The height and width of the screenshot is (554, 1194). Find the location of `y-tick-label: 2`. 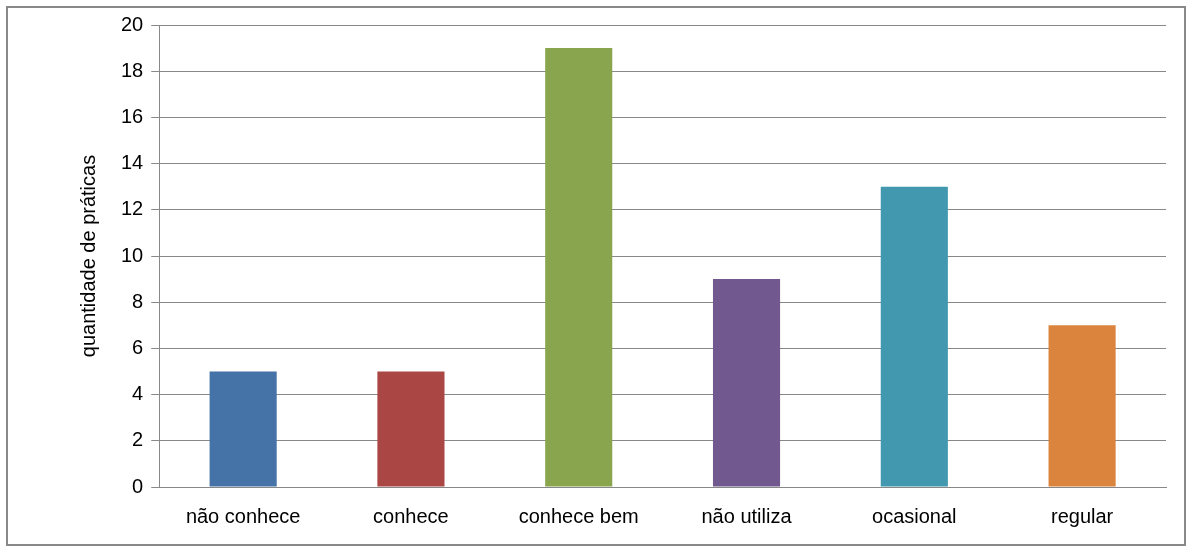

y-tick-label: 2 is located at coordinates (138, 439).